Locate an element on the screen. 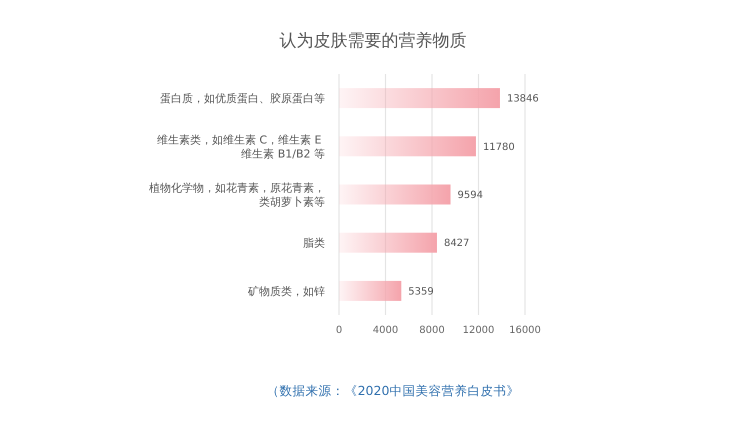 The height and width of the screenshot is (421, 736). x-tick-label: 16000 is located at coordinates (525, 330).